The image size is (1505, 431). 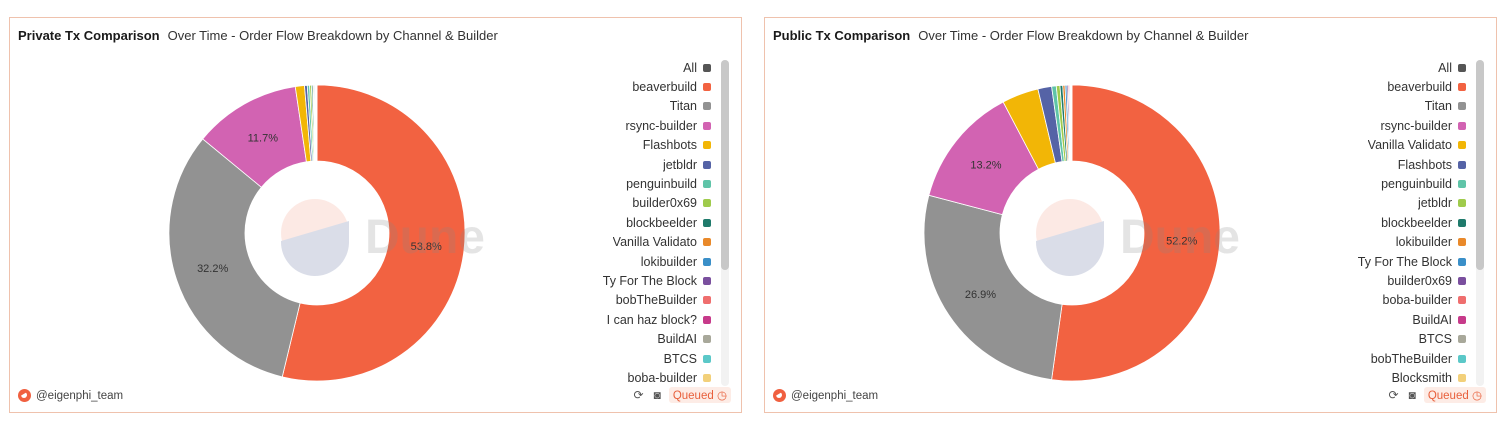 I want to click on footer: @eigenphi_team, so click(x=825, y=395).